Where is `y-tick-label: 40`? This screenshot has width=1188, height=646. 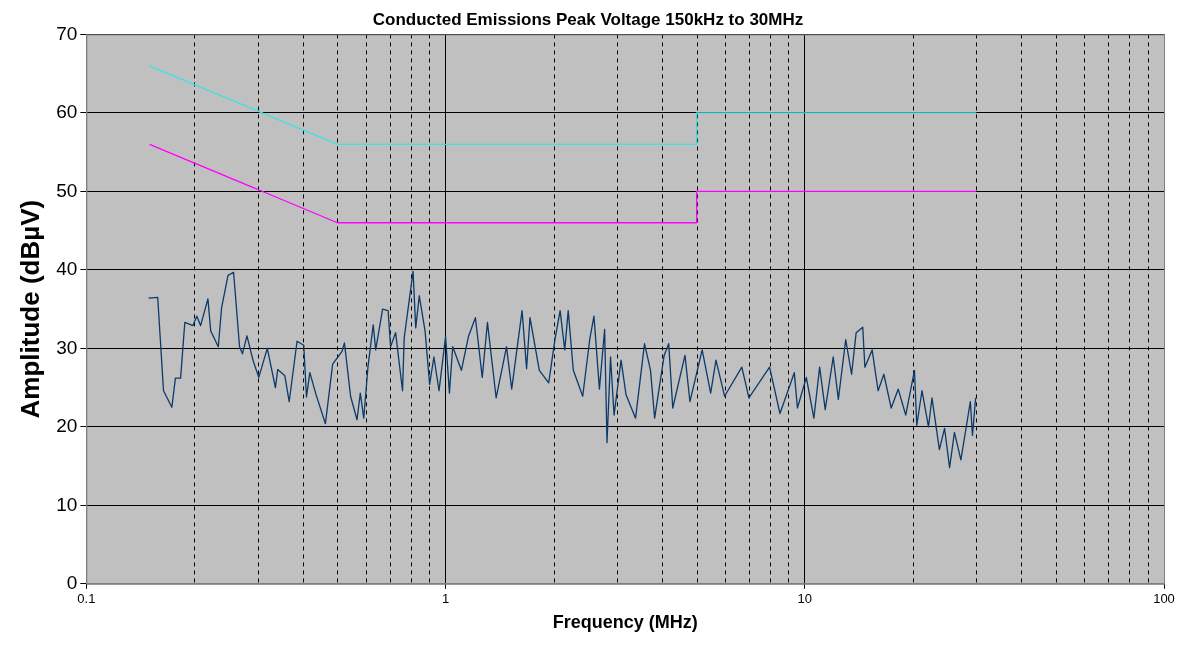 y-tick-label: 40 is located at coordinates (67, 269).